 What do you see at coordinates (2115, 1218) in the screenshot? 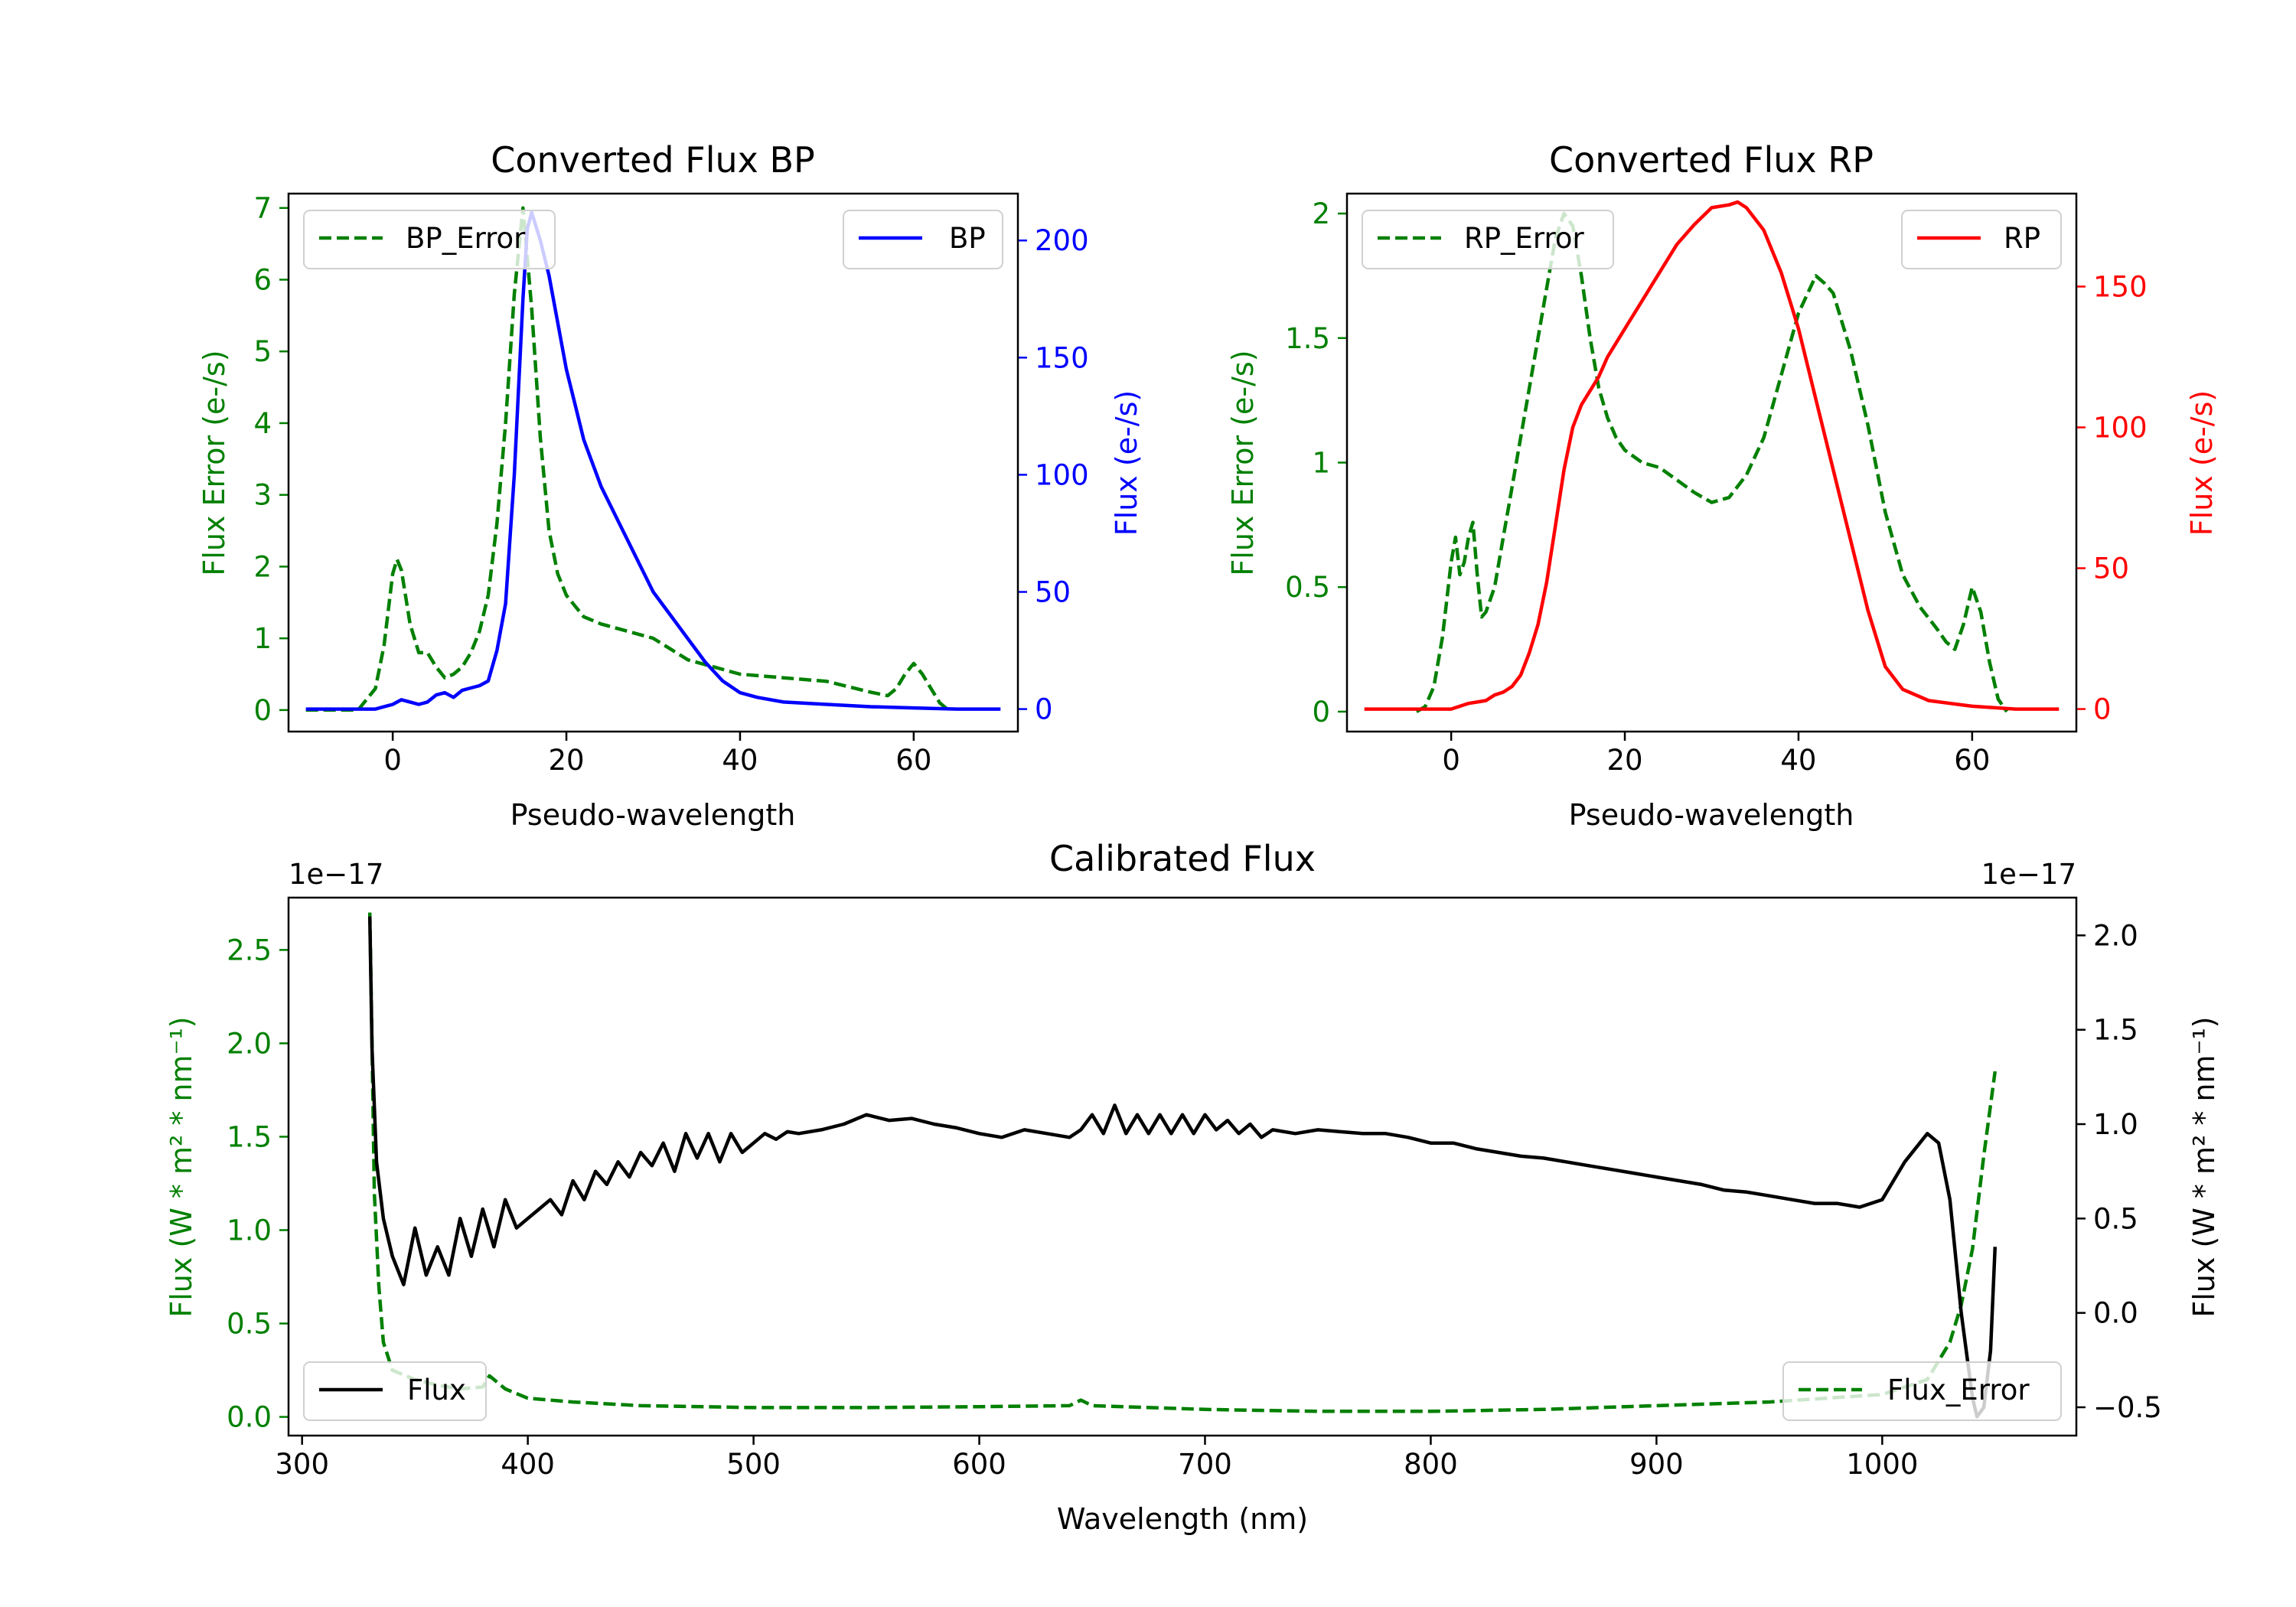
I see `calibrated-right-y-tick-label: 0.5` at bounding box center [2115, 1218].